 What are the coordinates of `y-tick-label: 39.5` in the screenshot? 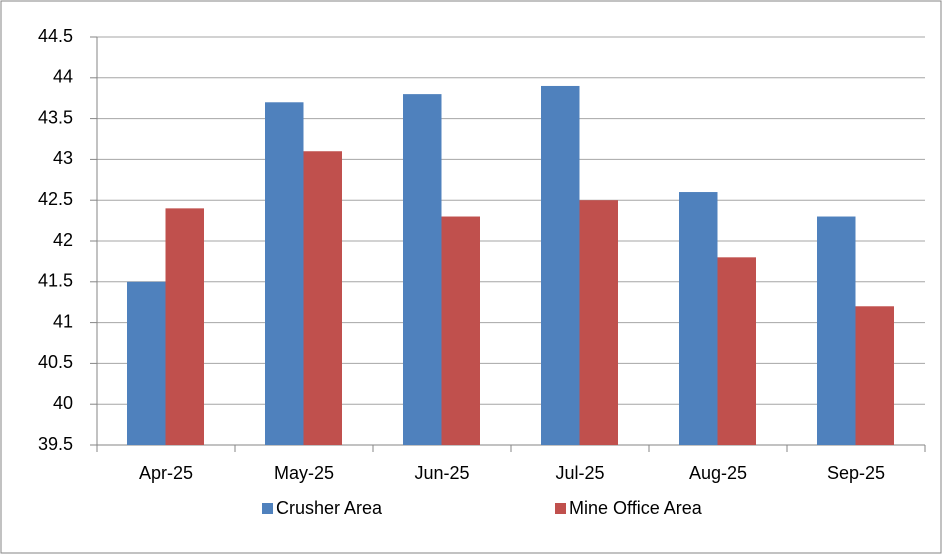 It's located at (55, 444).